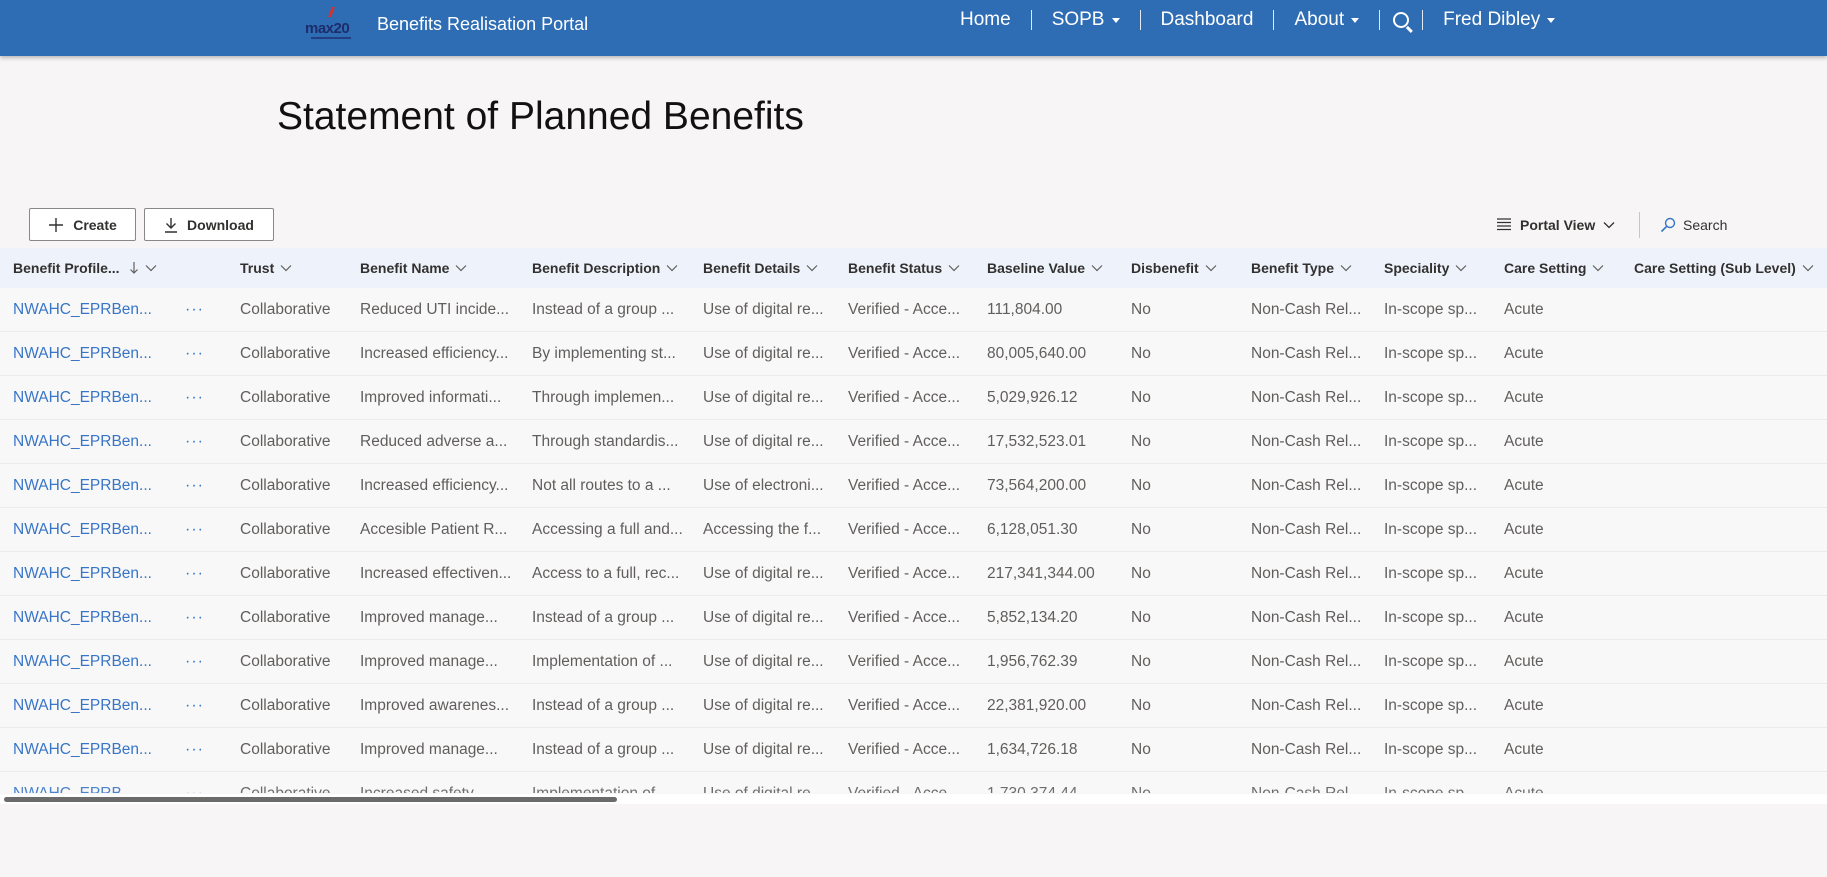 The image size is (1827, 877). I want to click on column-label: Care Setting, so click(1545, 268).